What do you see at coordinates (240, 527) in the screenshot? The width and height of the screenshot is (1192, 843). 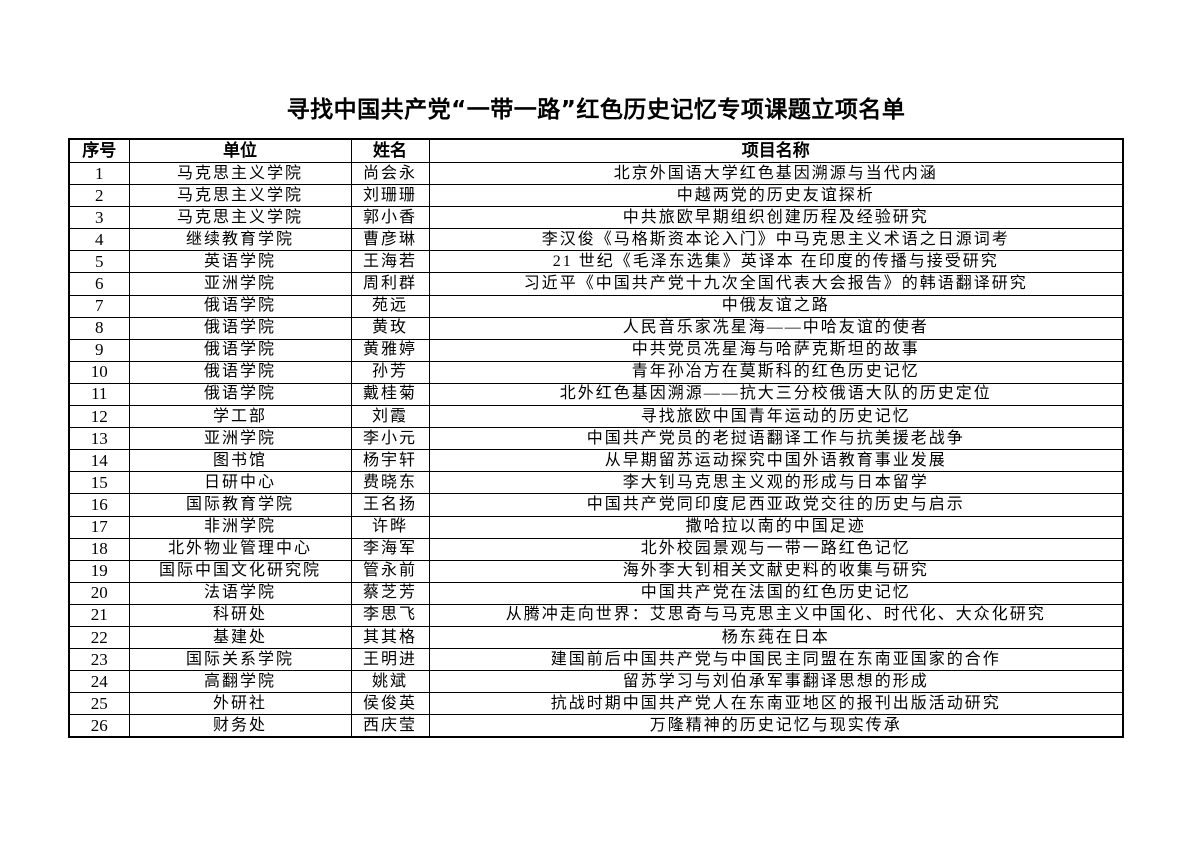 I see `cell-unit: 非洲学院` at bounding box center [240, 527].